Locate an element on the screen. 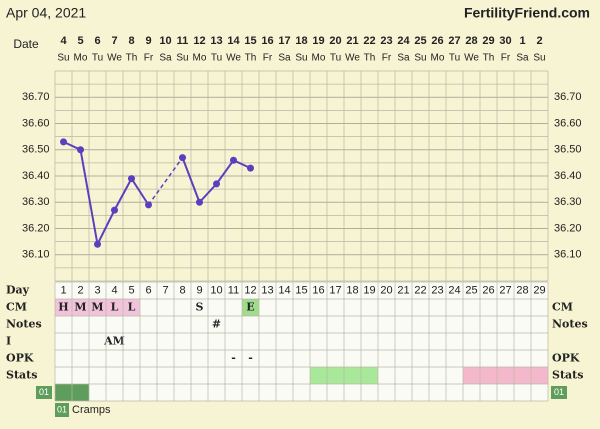  site-name: FertilityFriend.com is located at coordinates (527, 13).